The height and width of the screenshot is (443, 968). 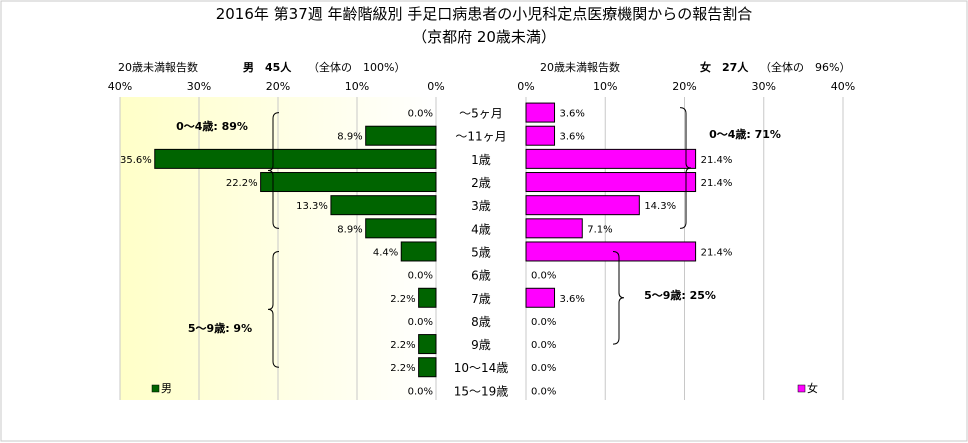 What do you see at coordinates (166, 388) in the screenshot?
I see `male-legend-label: 男` at bounding box center [166, 388].